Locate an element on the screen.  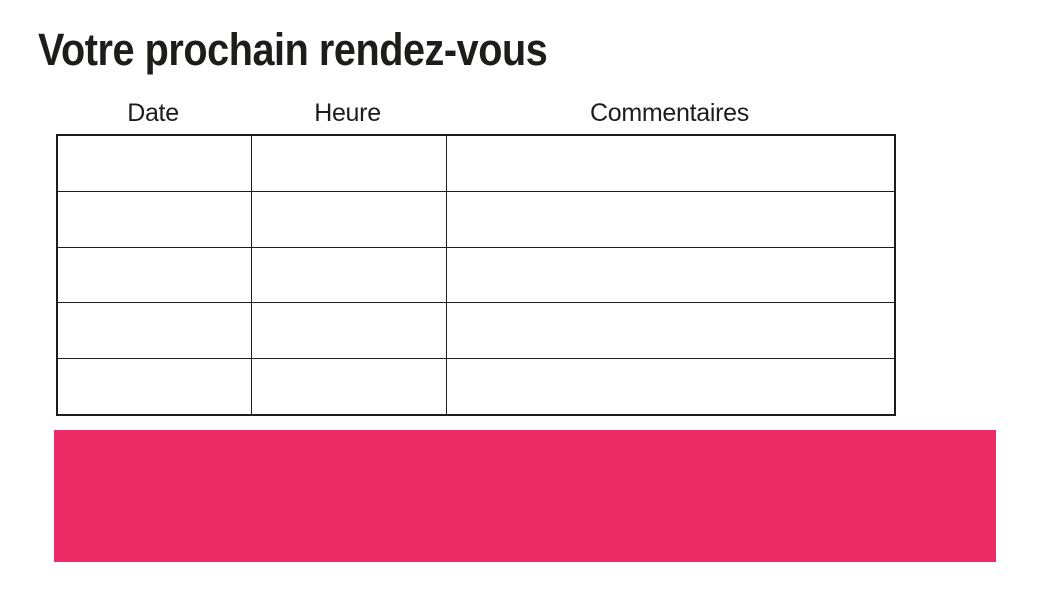
table-column-headers: Date Heure Commentaires is located at coordinates (475, 111).